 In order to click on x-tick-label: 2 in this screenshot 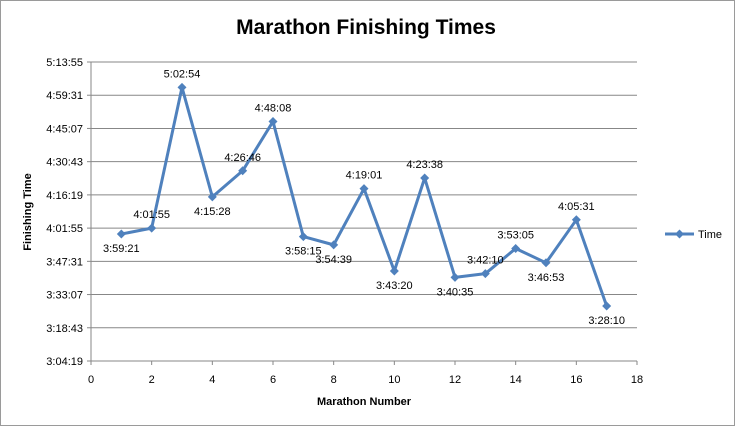, I will do `click(152, 380)`.